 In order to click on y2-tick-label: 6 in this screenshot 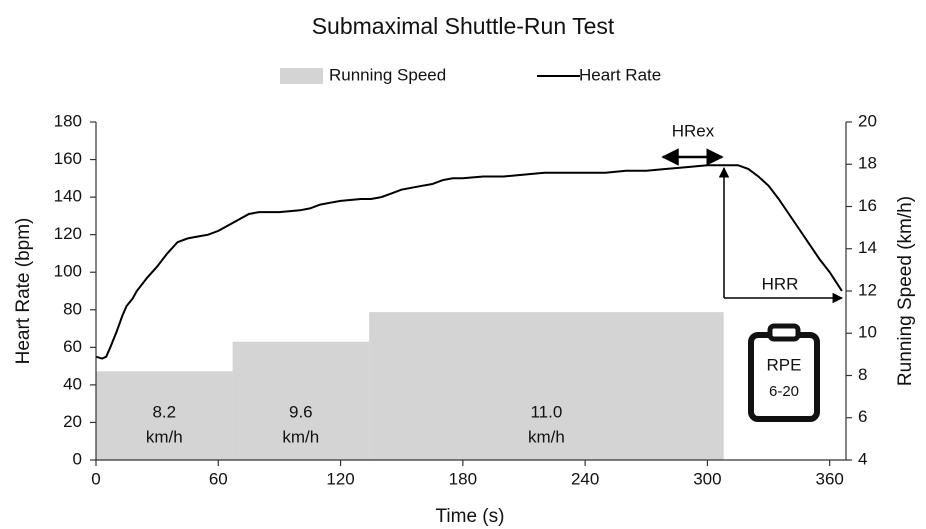, I will do `click(862, 416)`.